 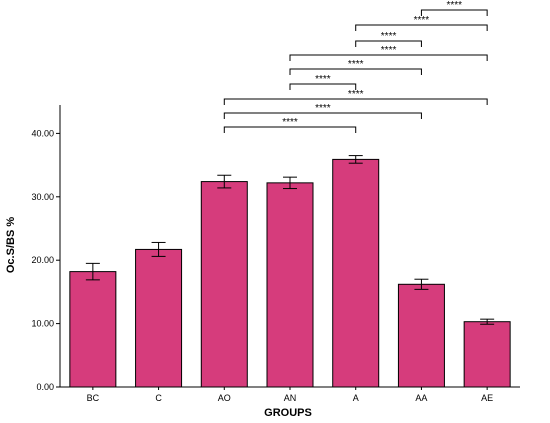 What do you see at coordinates (224, 398) in the screenshot?
I see `x-tick-label: AO` at bounding box center [224, 398].